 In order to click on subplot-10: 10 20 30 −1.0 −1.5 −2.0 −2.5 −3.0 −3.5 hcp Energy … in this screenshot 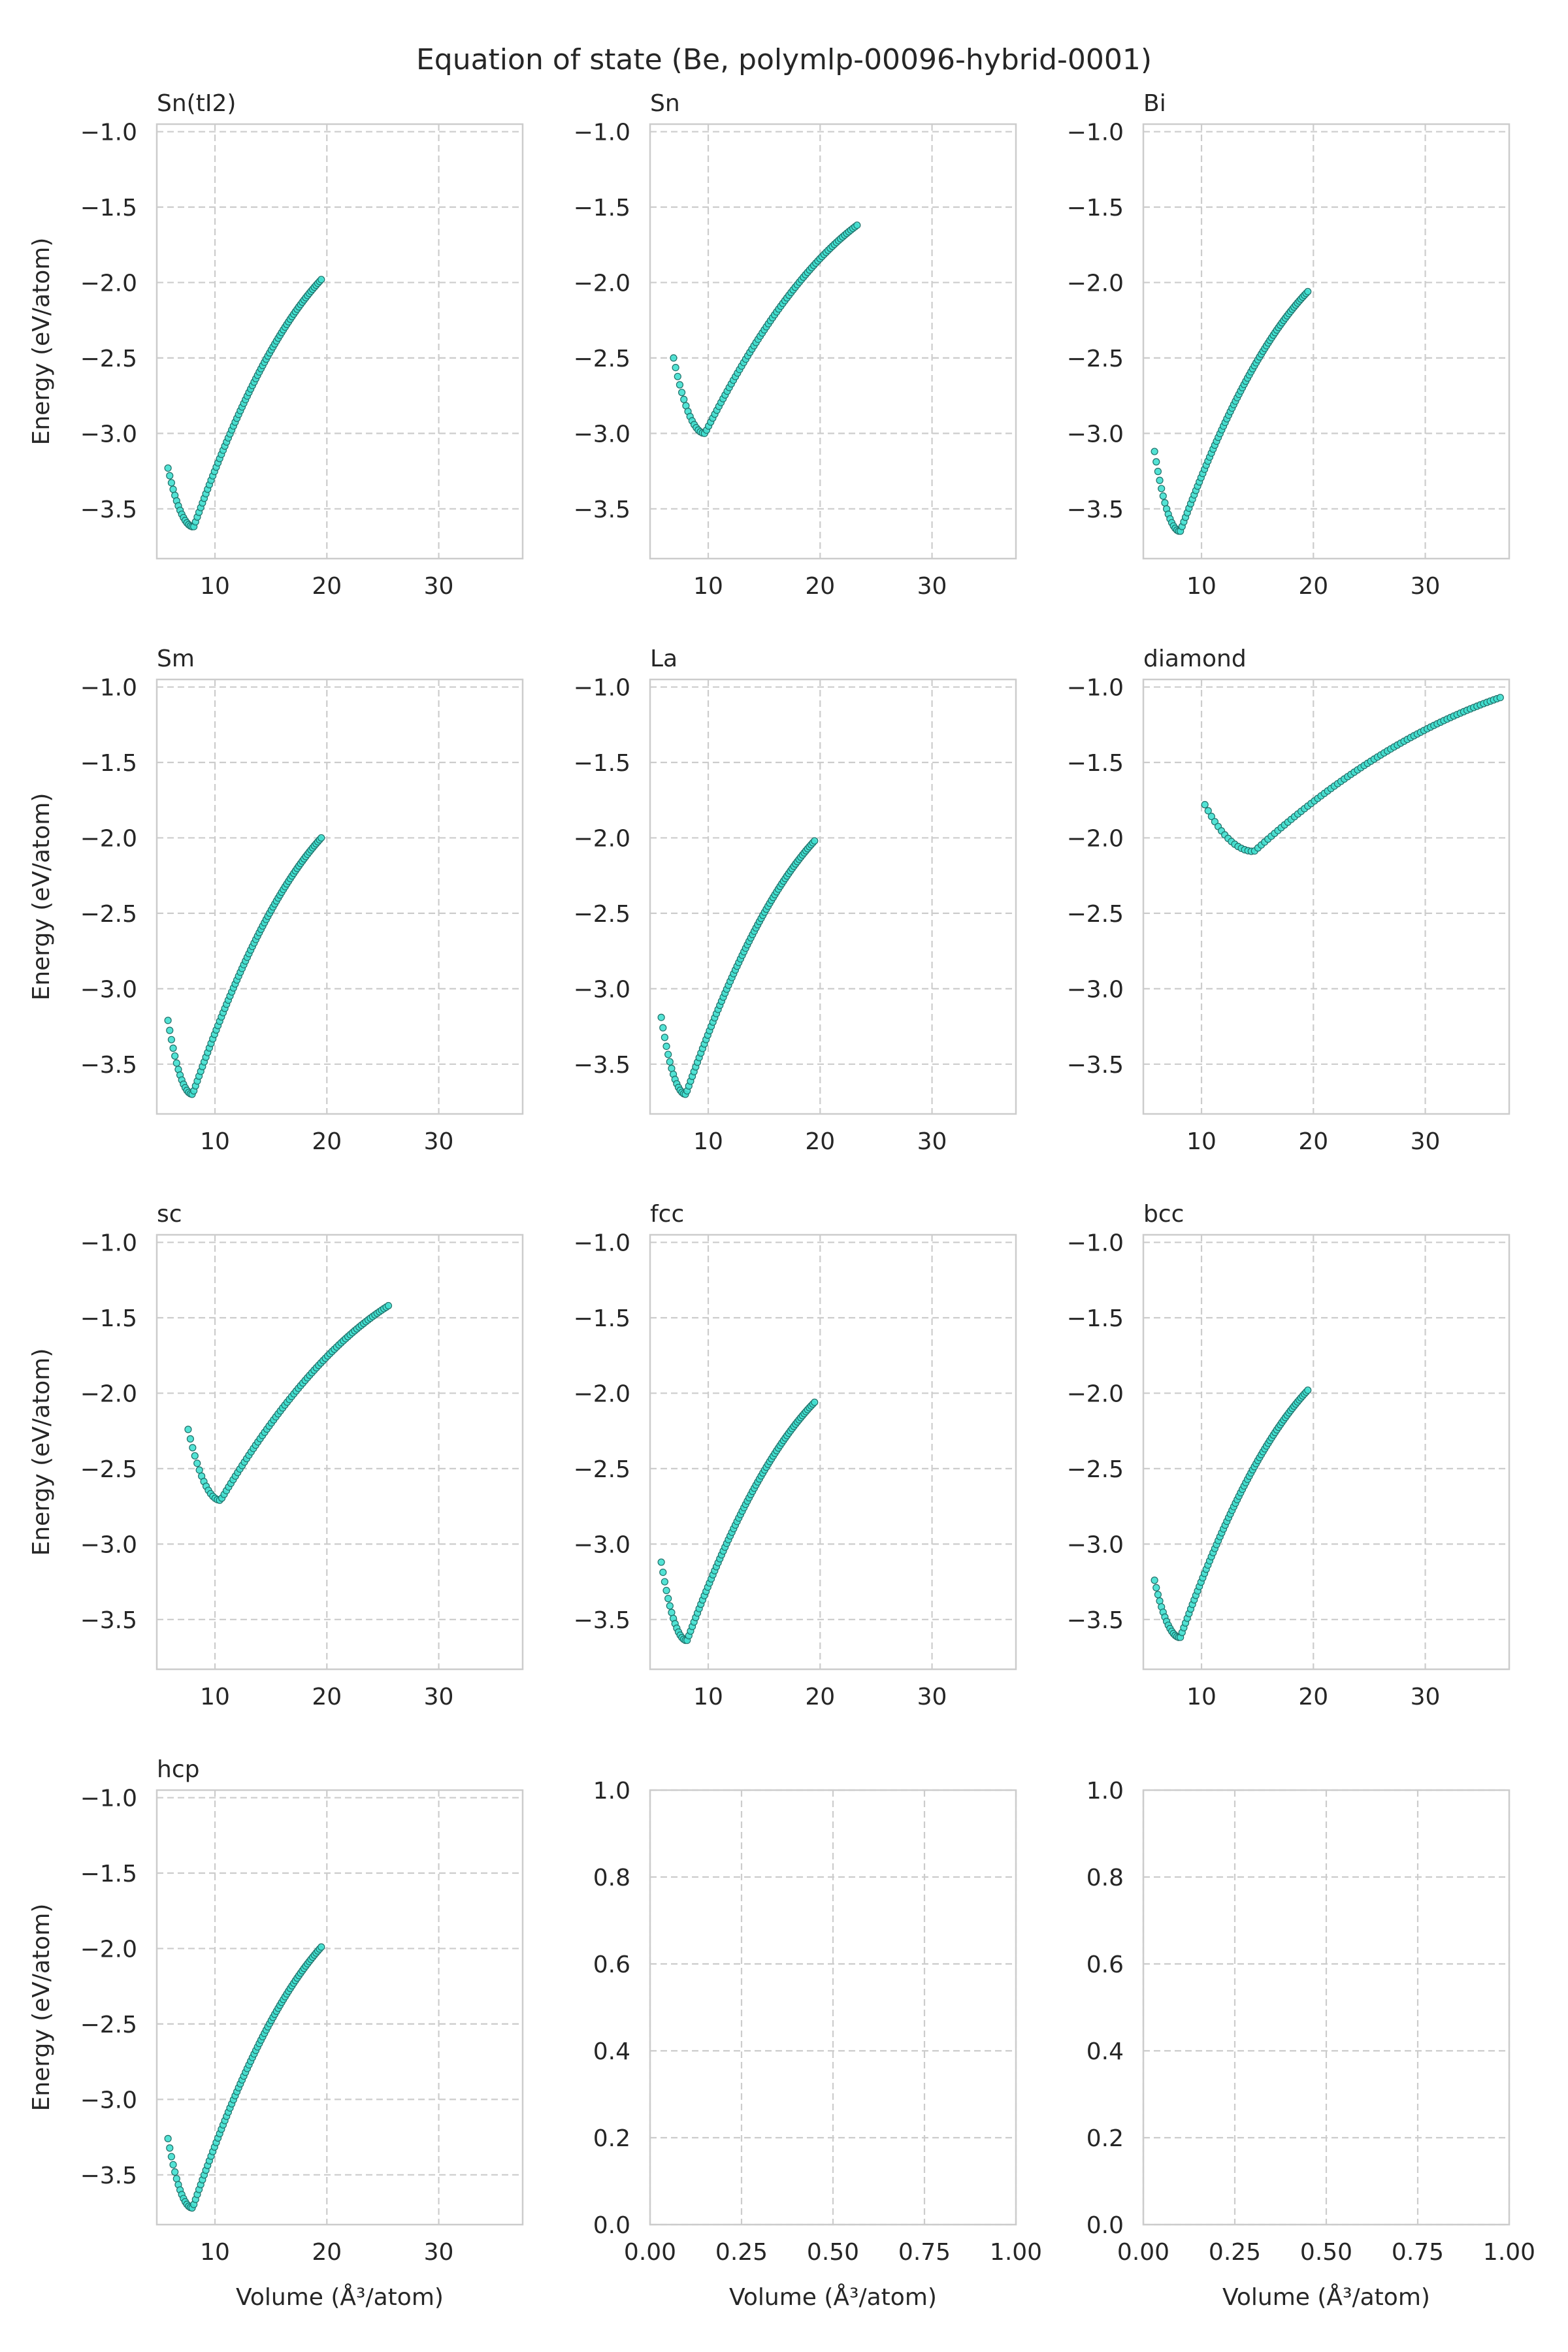, I will do `click(276, 2033)`.